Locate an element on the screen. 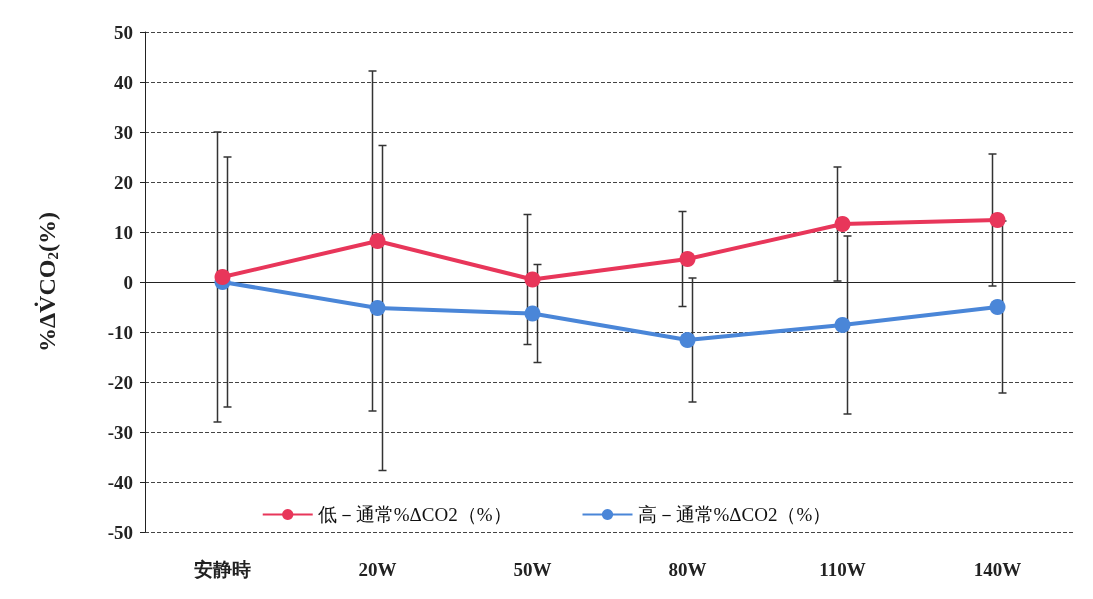  y-tick-label: 10 is located at coordinates (123, 232).